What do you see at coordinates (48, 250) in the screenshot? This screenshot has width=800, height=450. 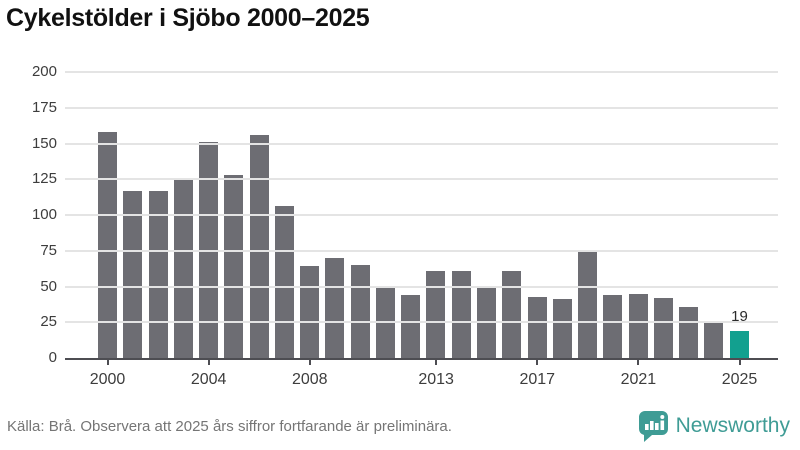 I see `y-axis-tick-label: 75` at bounding box center [48, 250].